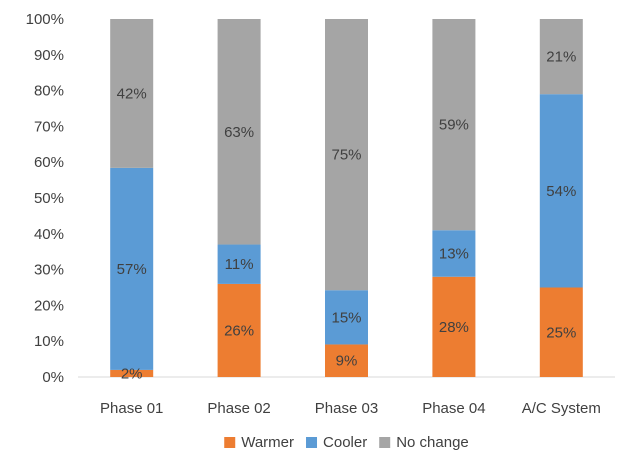  What do you see at coordinates (49, 91) in the screenshot?
I see `y-tick-label: 80%` at bounding box center [49, 91].